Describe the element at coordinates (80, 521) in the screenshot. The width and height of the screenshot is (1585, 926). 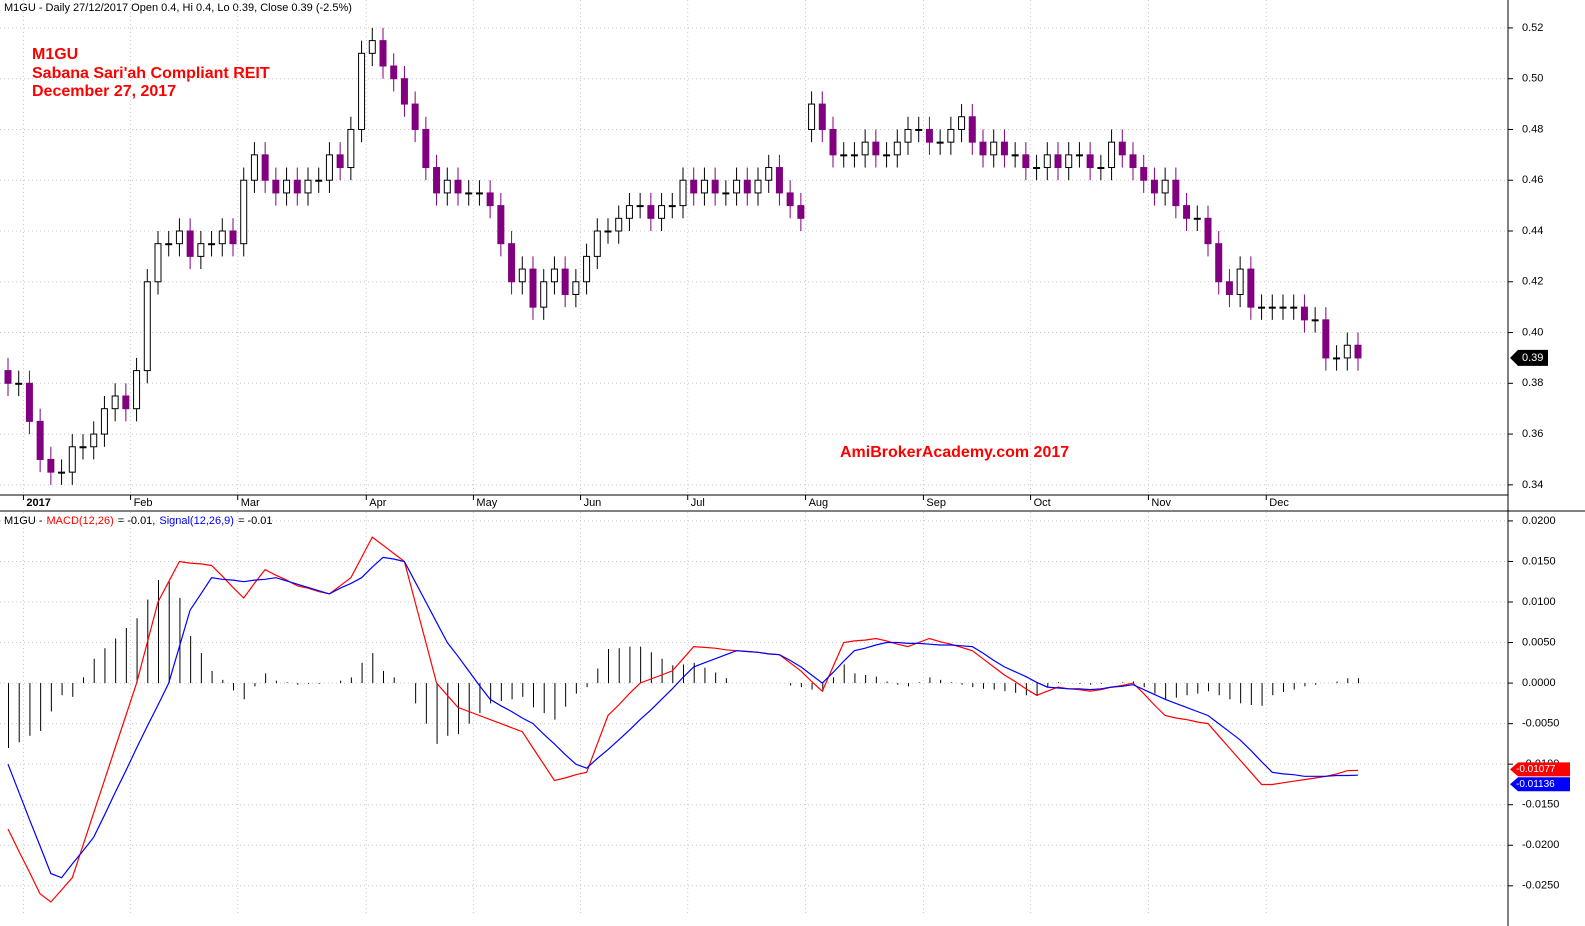
I see `legend-entry: MACD(12,26)` at that location.